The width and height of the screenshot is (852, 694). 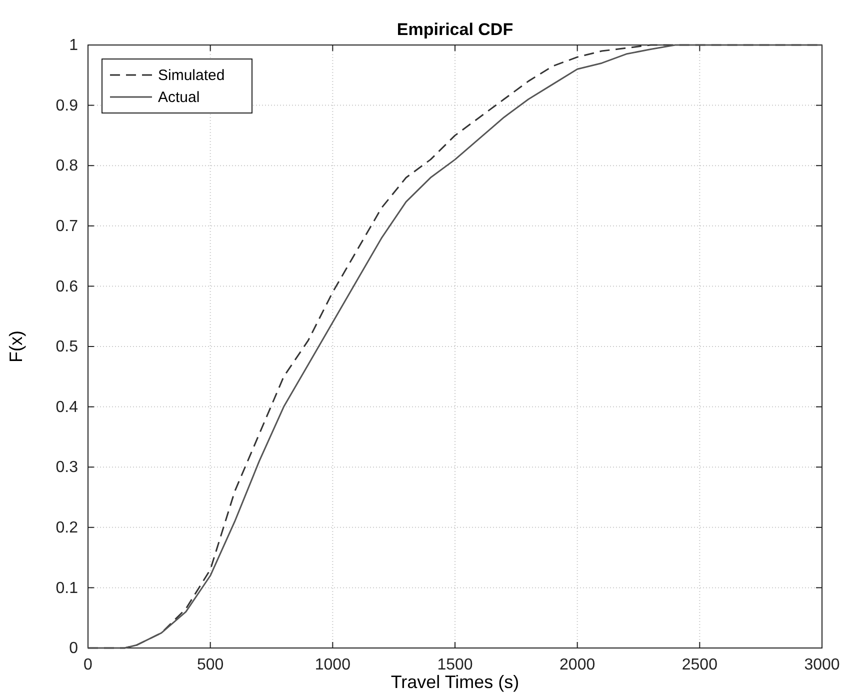 What do you see at coordinates (191, 75) in the screenshot?
I see `legend-label: Simulated` at bounding box center [191, 75].